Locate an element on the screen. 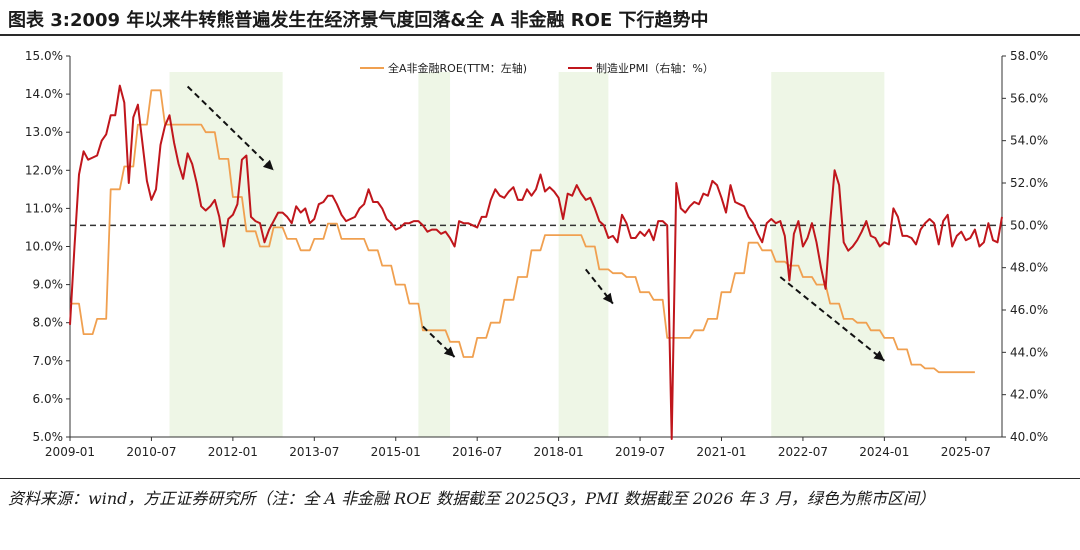  y-left-tick-label: 12.0% is located at coordinates (44, 170).